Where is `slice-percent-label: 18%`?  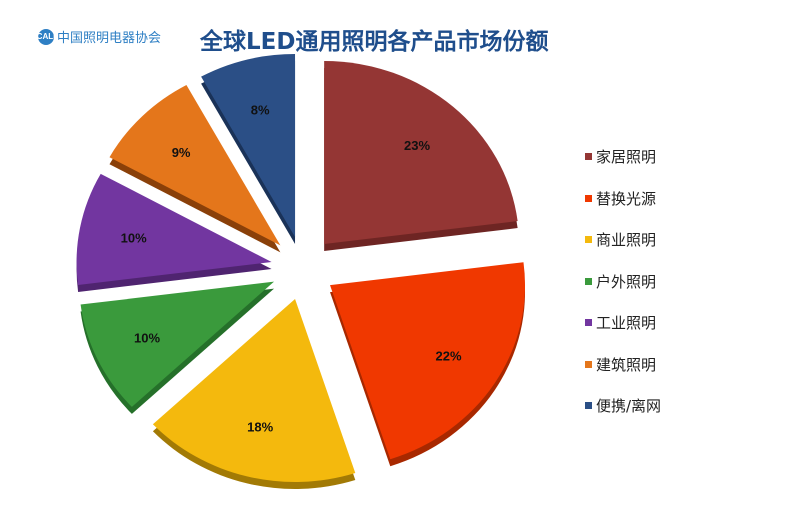
slice-percent-label: 18% is located at coordinates (260, 427).